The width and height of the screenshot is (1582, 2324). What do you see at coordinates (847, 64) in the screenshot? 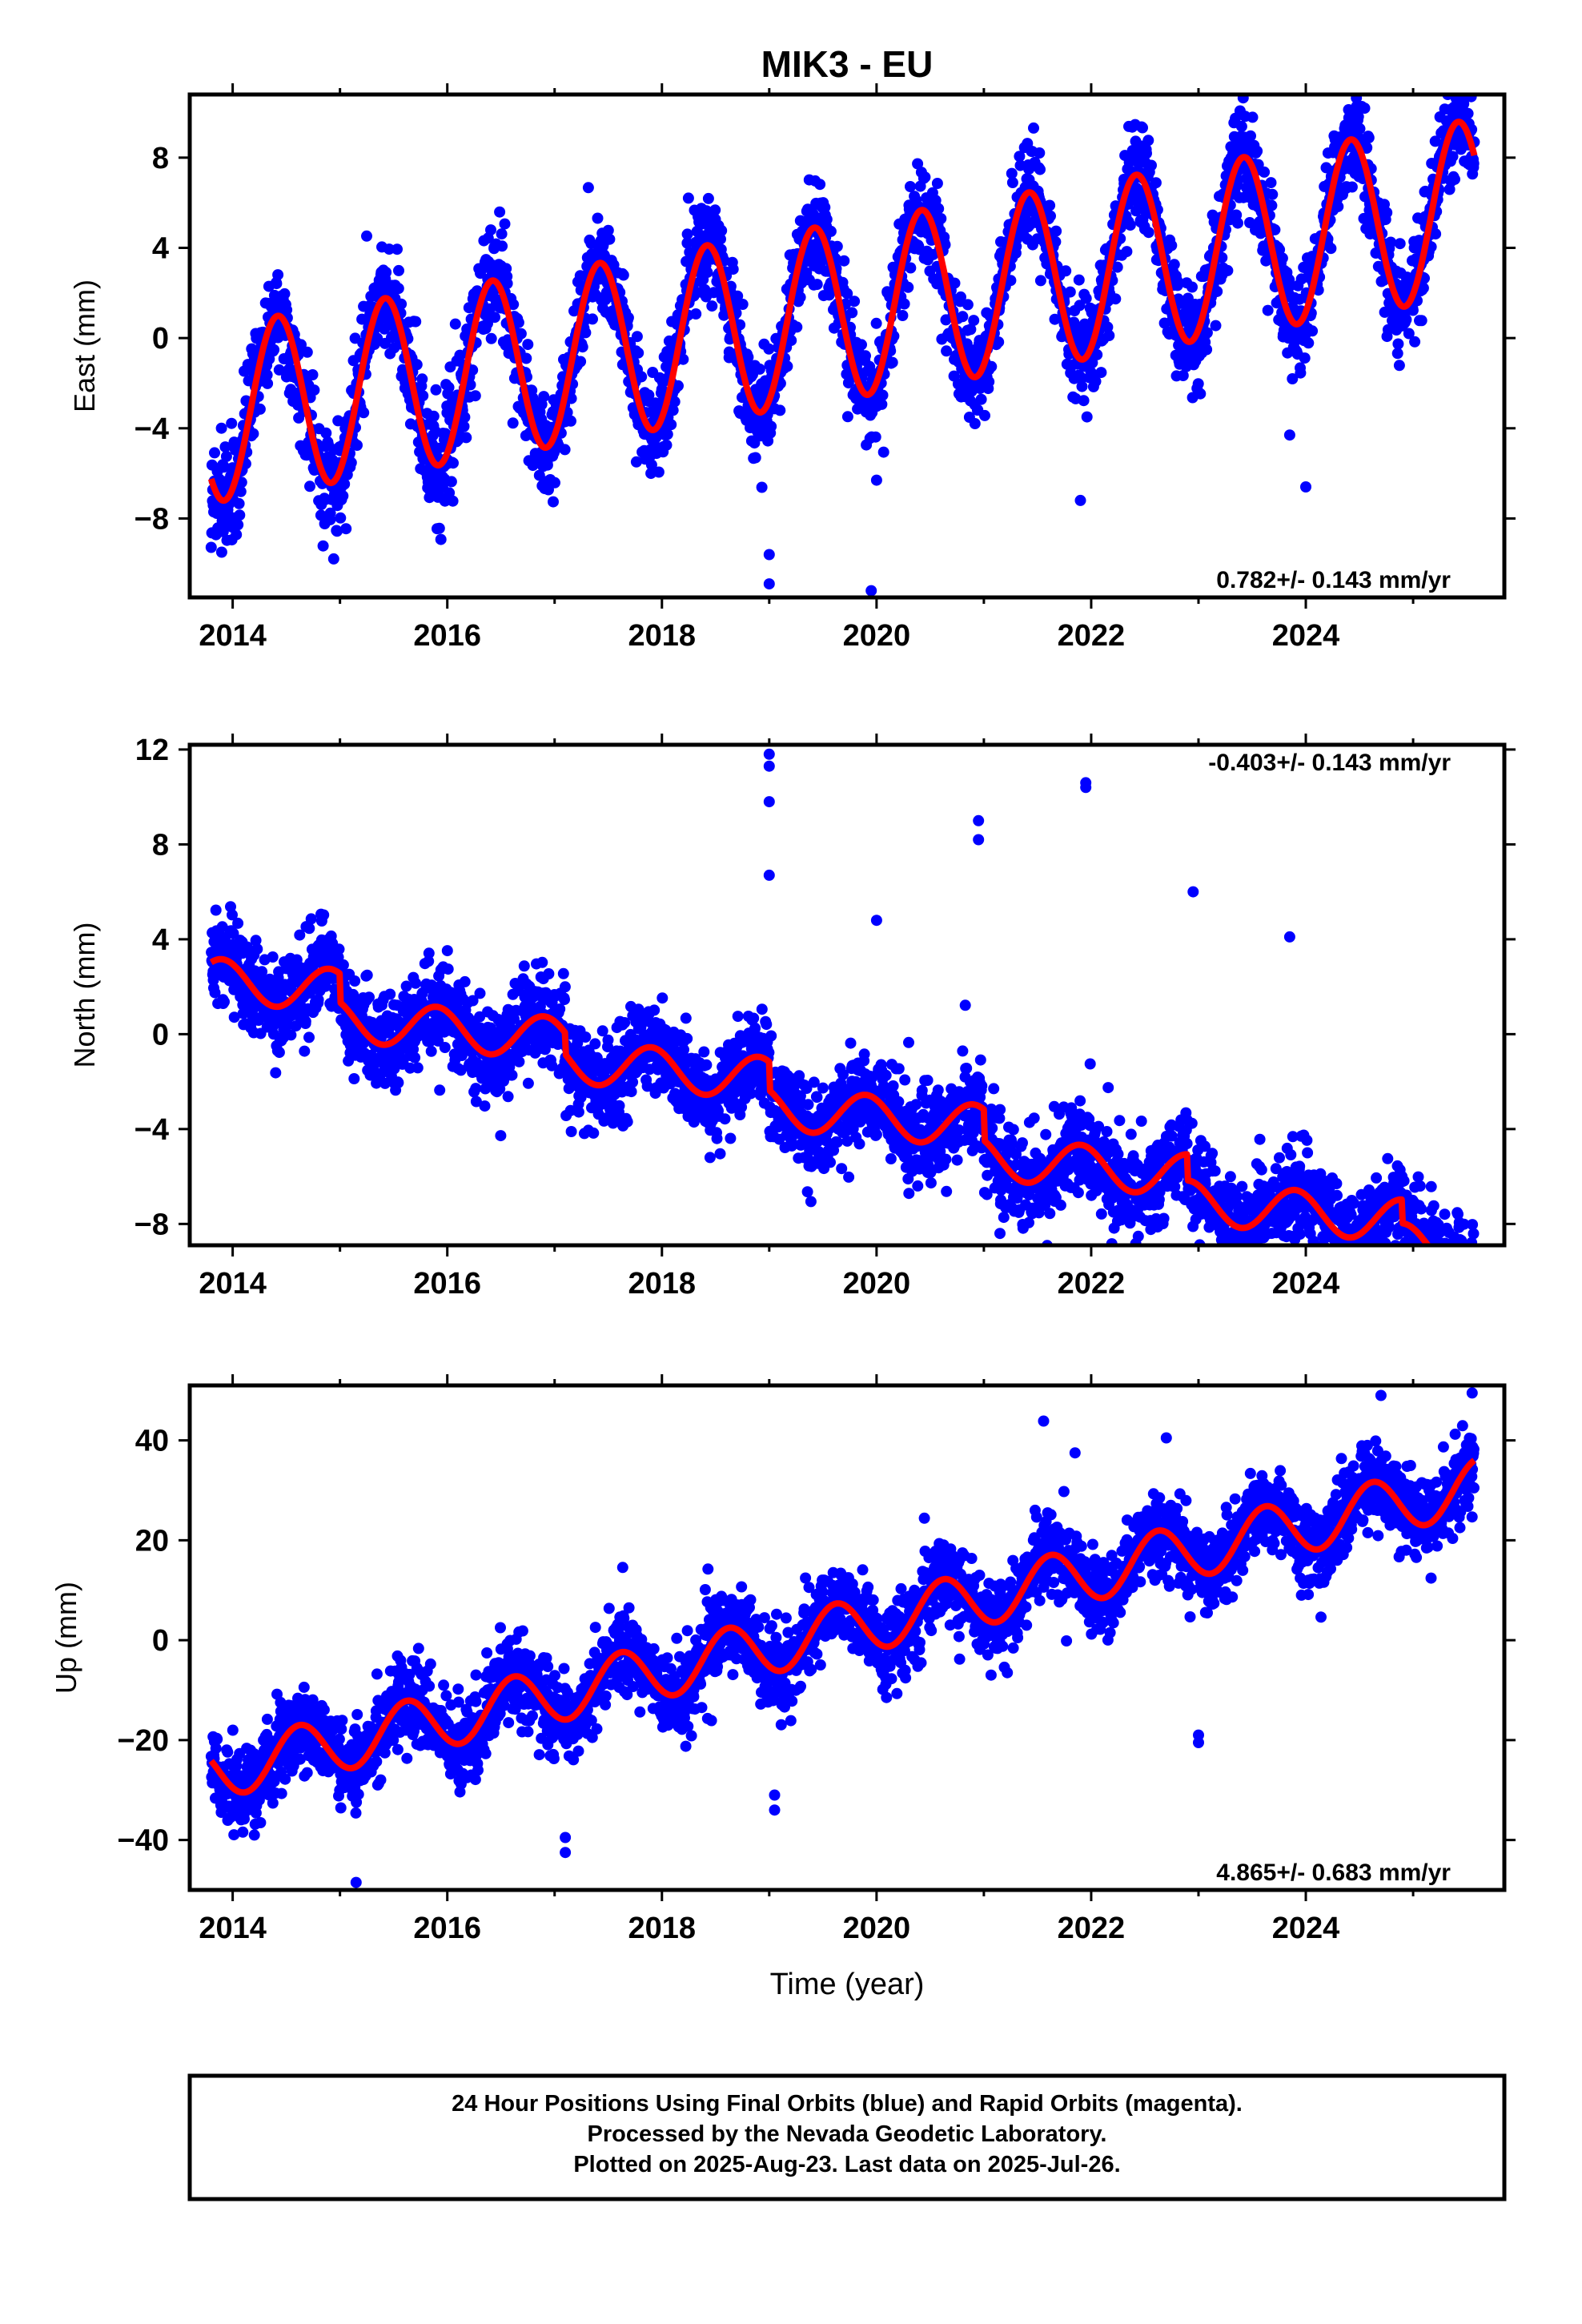
I see `figure-title: MIK3 - EU` at bounding box center [847, 64].